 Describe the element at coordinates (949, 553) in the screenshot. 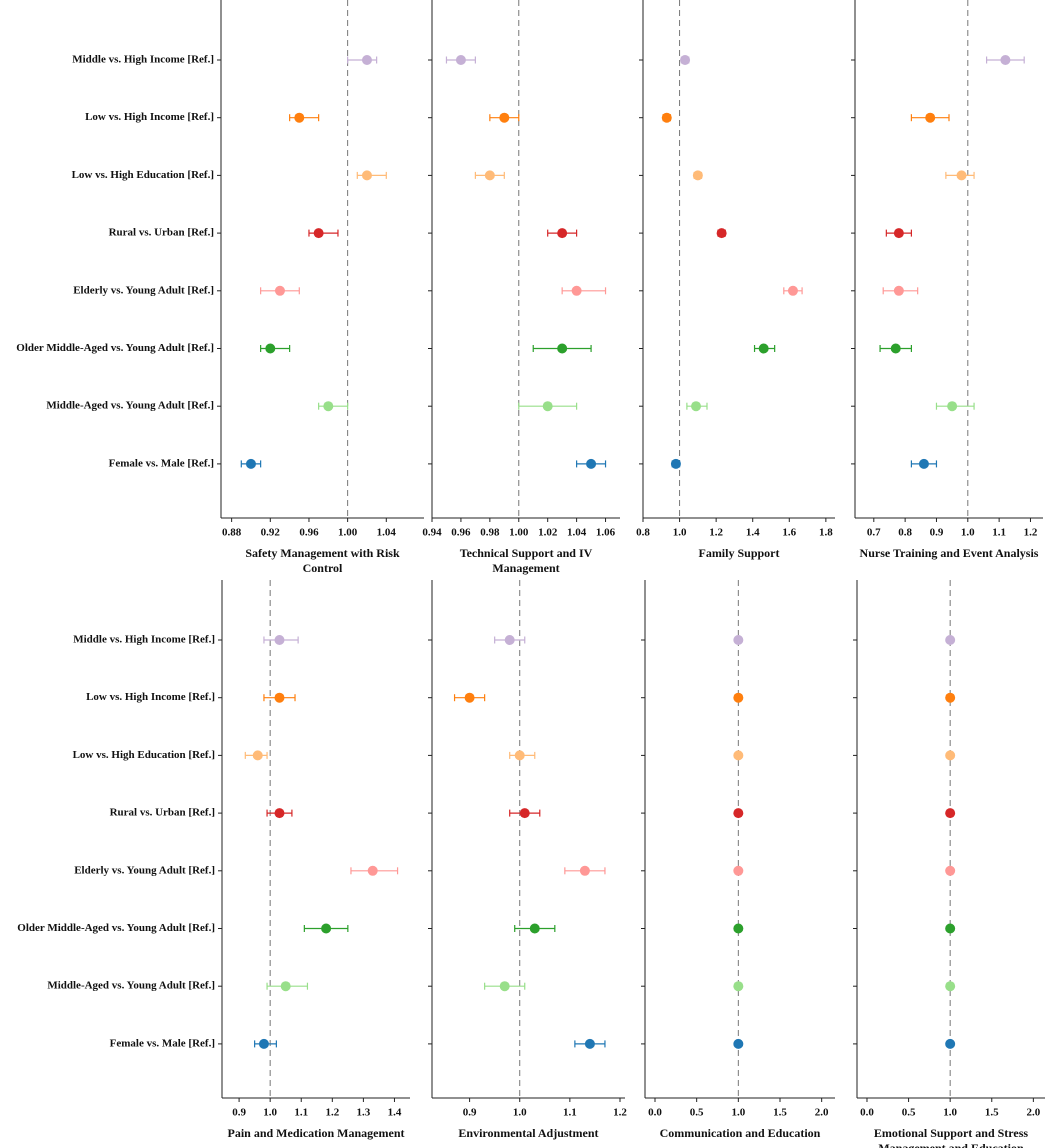

I see `axis-title: Nurse Training and Event Analysis` at that location.